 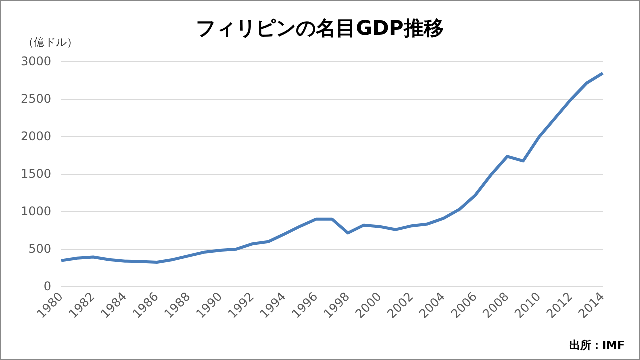 What do you see at coordinates (50, 42) in the screenshot?
I see `y-axis-title: （億ドル）` at bounding box center [50, 42].